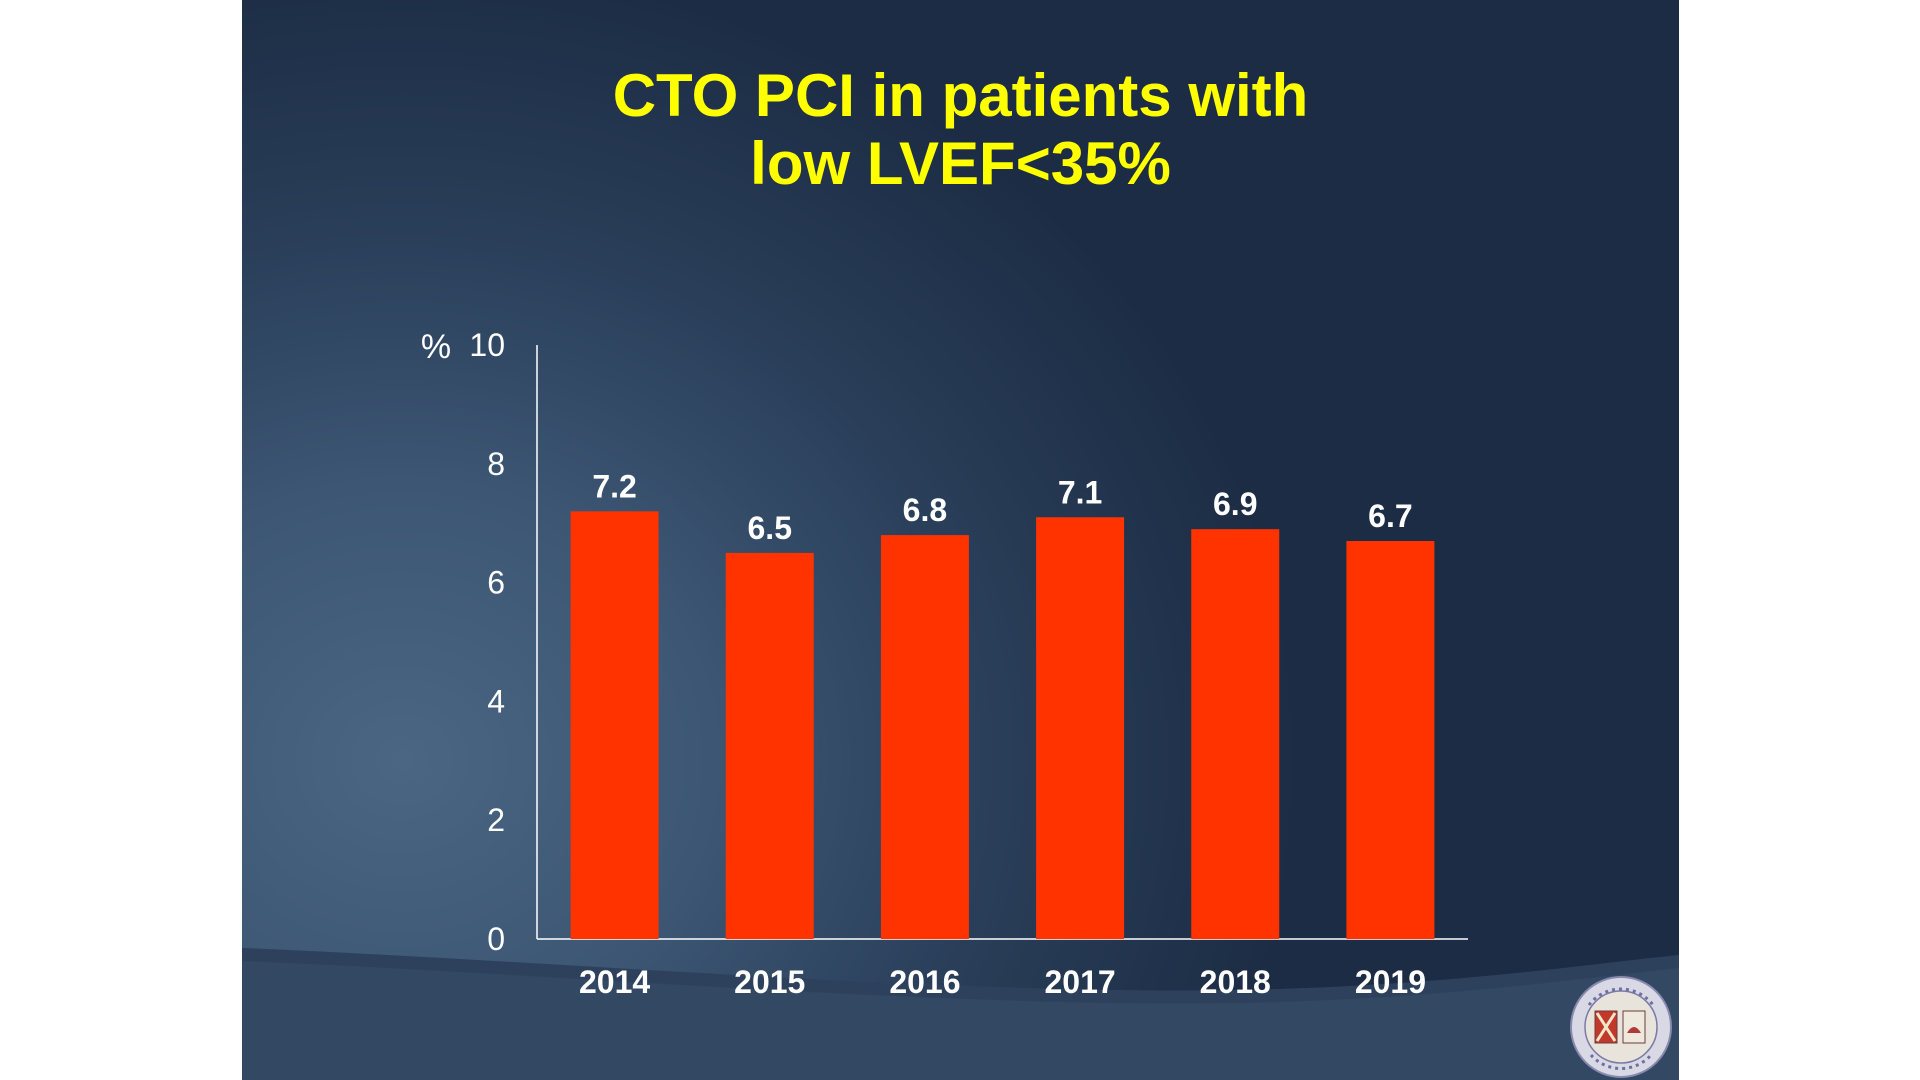 This screenshot has height=1080, width=1920. I want to click on data-label-2019: 6.7, so click(1390, 516).